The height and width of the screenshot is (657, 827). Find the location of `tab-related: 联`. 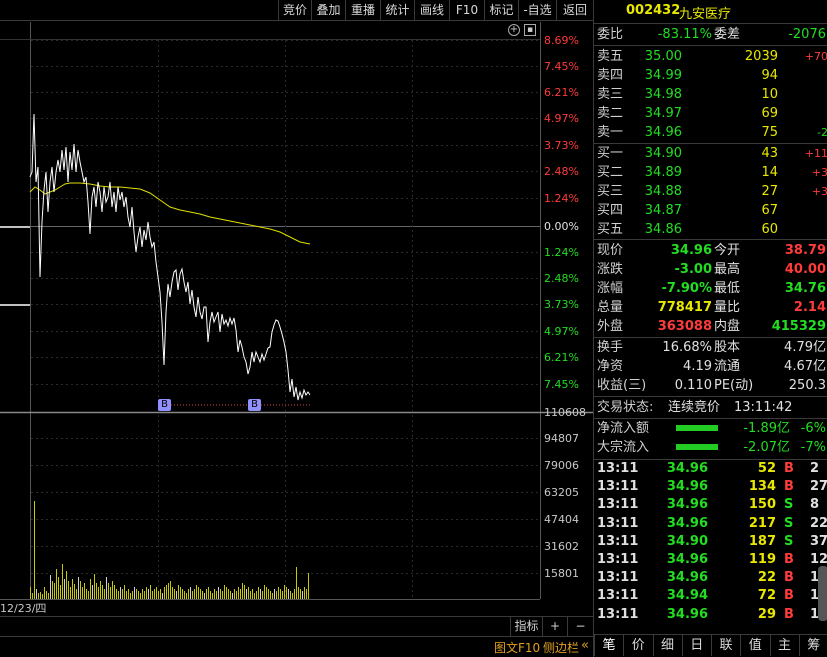

tab-related: 联 is located at coordinates (725, 645).